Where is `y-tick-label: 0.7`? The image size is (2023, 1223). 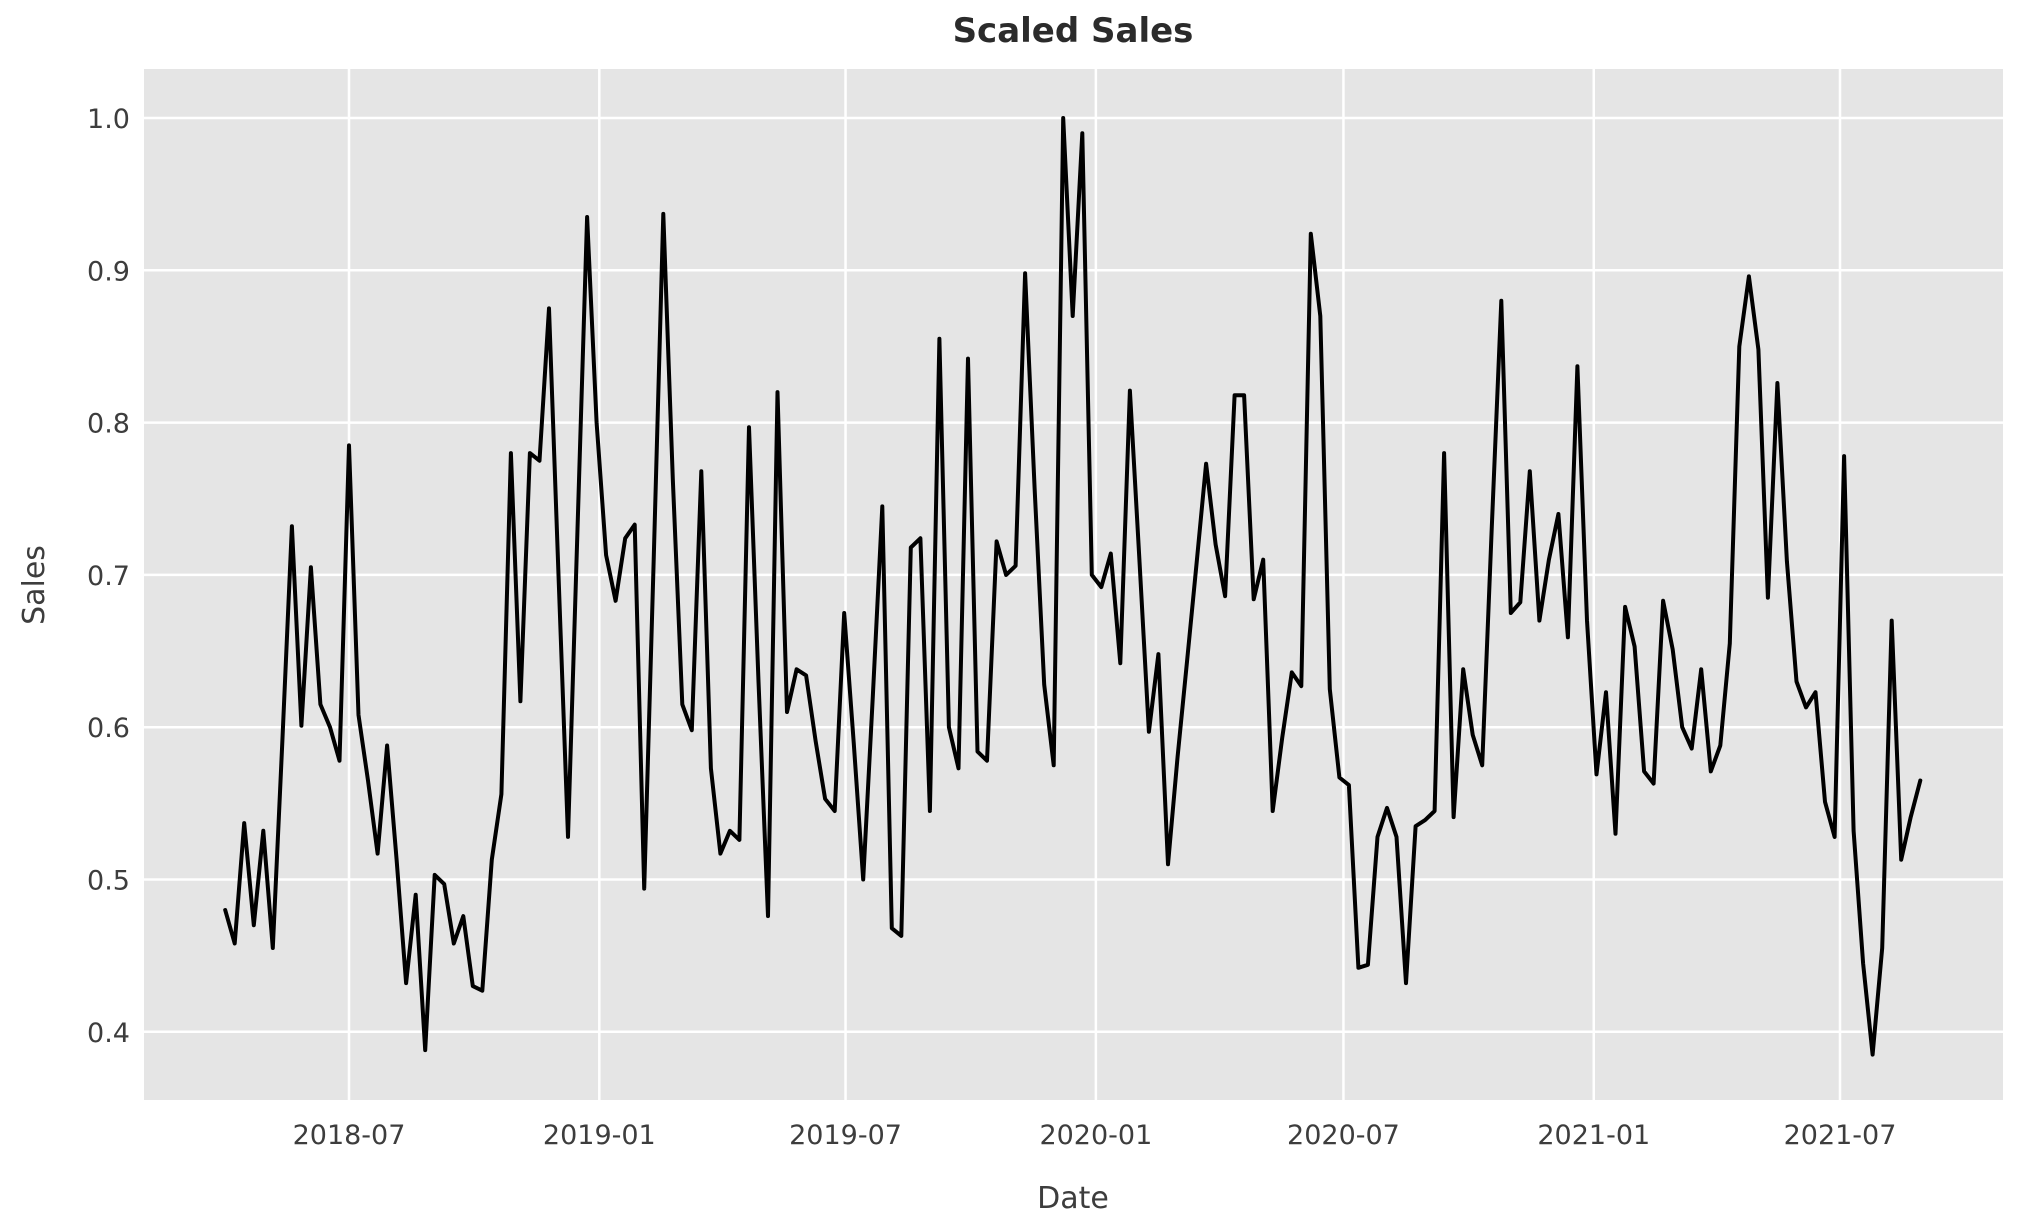 y-tick-label: 0.7 is located at coordinates (108, 576).